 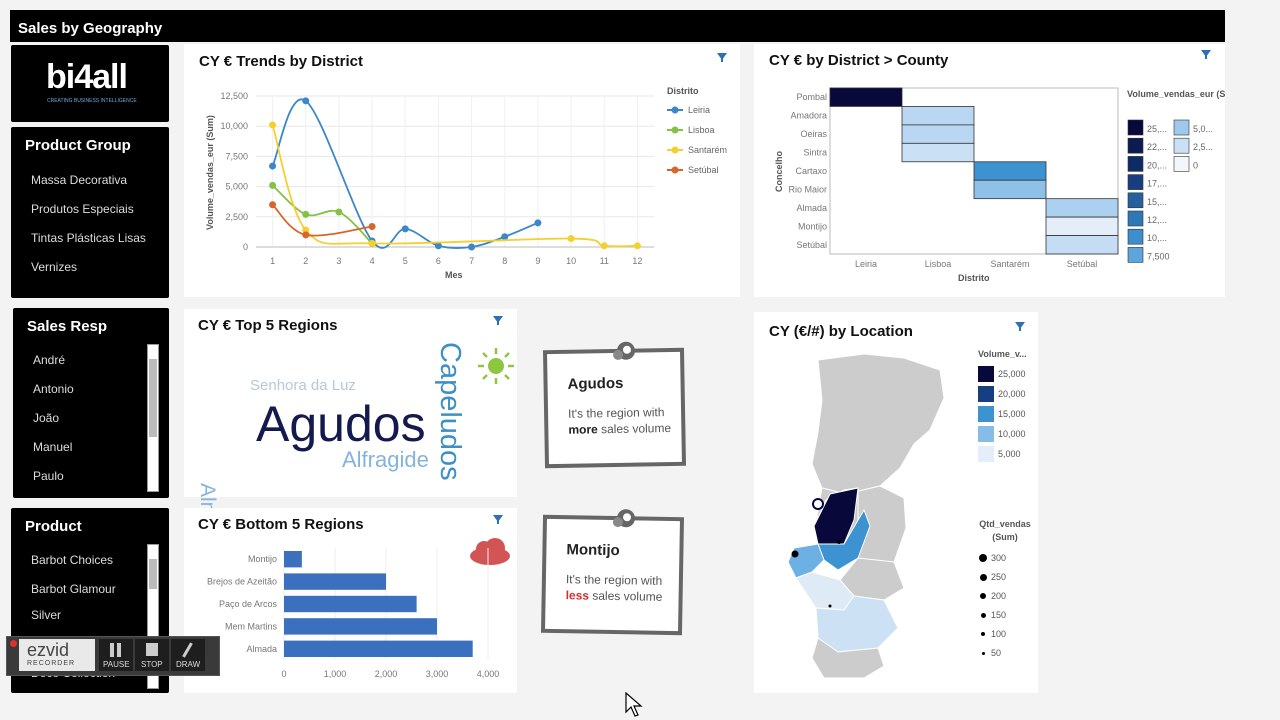 What do you see at coordinates (878, 424) in the screenshot?
I see `map-region-north` at bounding box center [878, 424].